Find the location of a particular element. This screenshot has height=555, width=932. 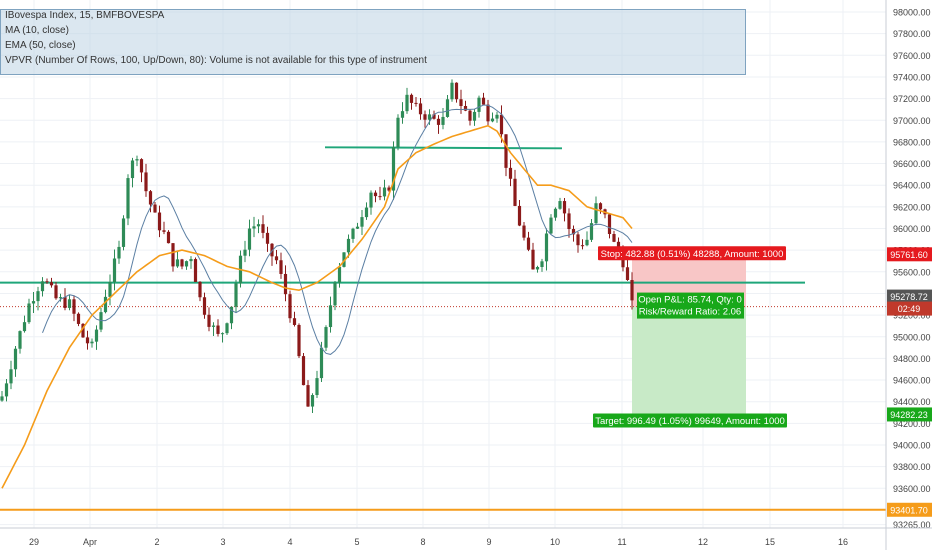

x-tick-label: 3 is located at coordinates (222, 542).